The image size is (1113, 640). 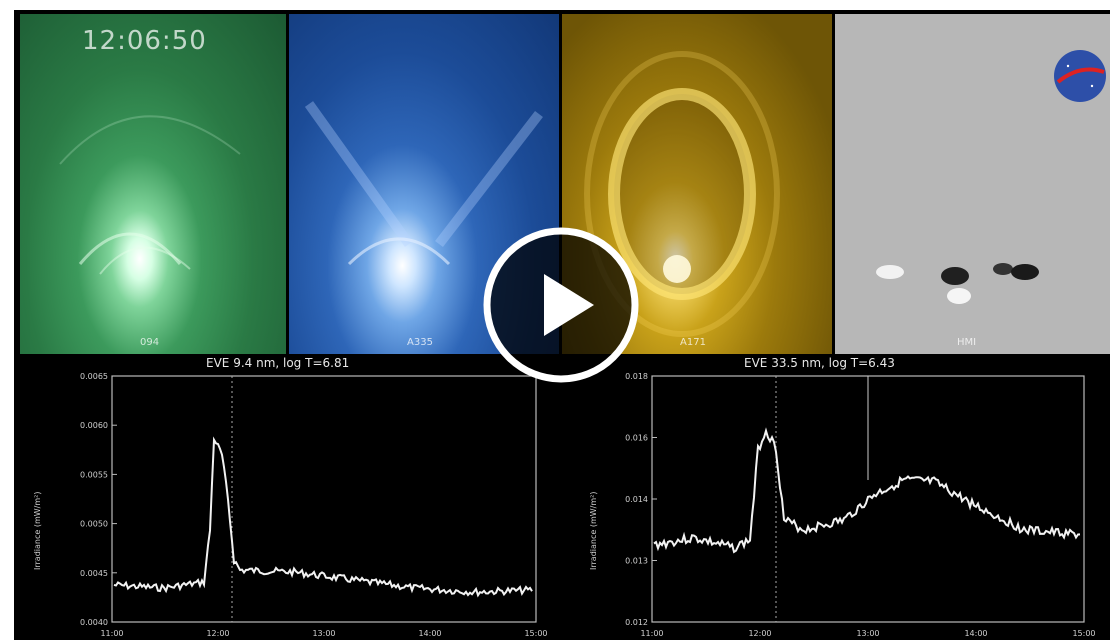 I want to click on right-xtick-label: 14:00, so click(x=975, y=633).